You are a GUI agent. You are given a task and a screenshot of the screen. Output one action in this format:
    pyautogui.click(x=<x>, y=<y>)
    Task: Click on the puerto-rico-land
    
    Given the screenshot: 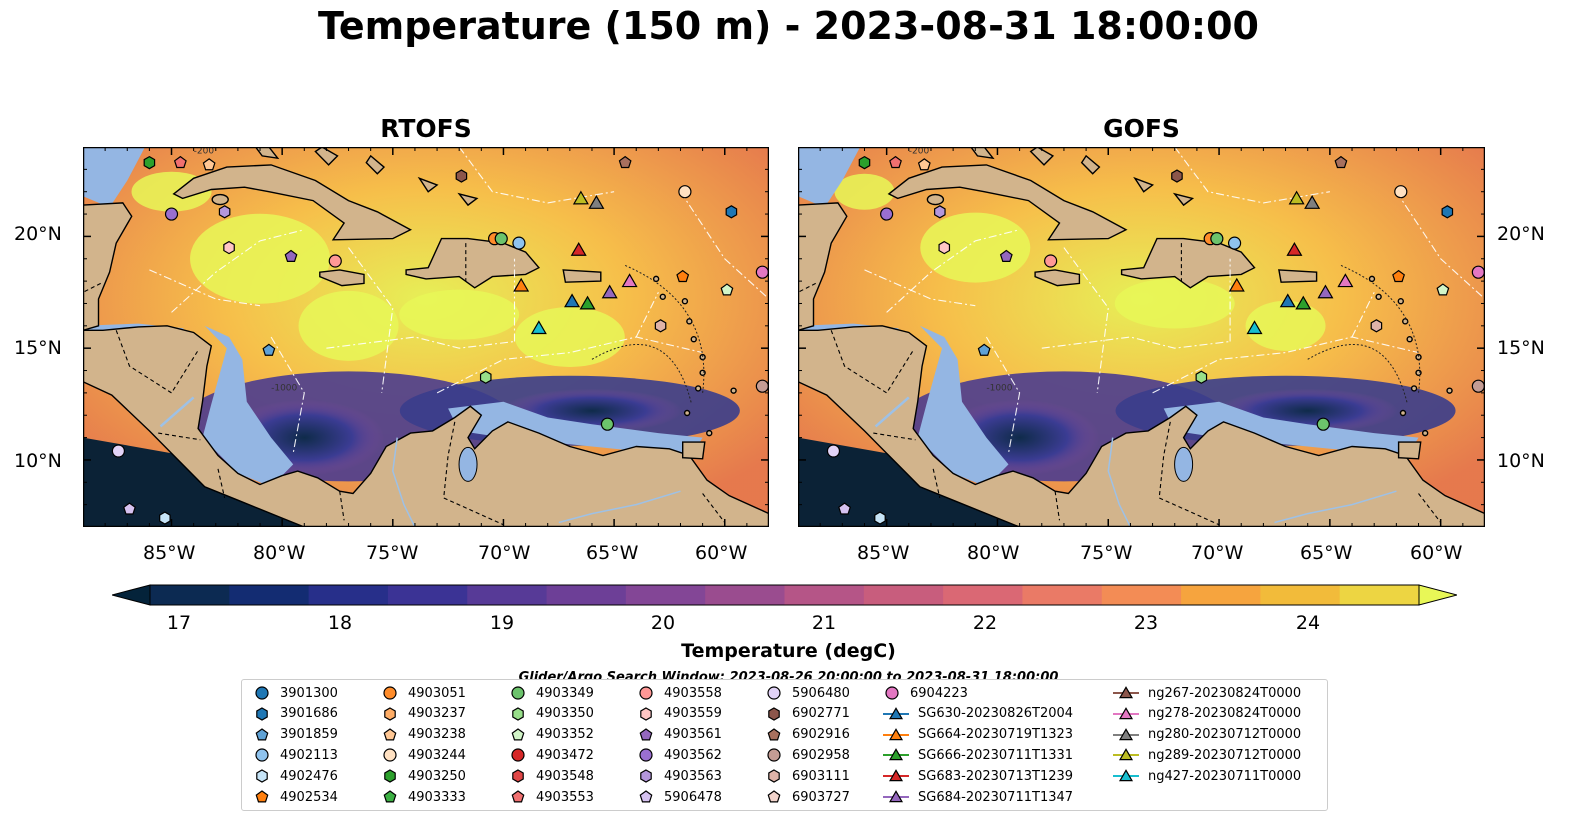 What is the action you would take?
    pyautogui.click(x=582, y=276)
    